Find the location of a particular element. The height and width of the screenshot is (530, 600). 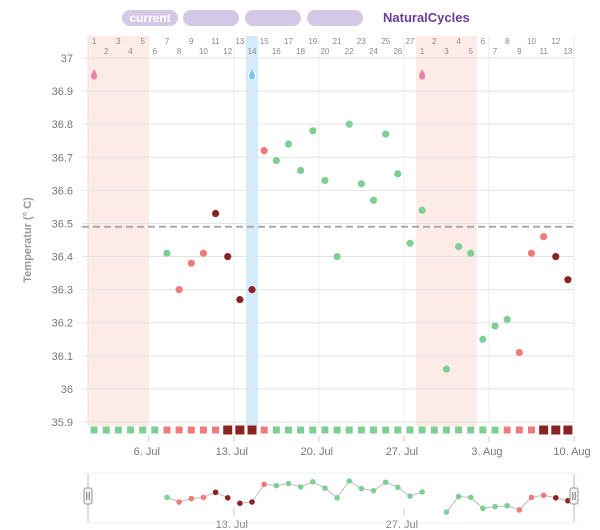

navigator-date-label: 13. Jul is located at coordinates (232, 524).